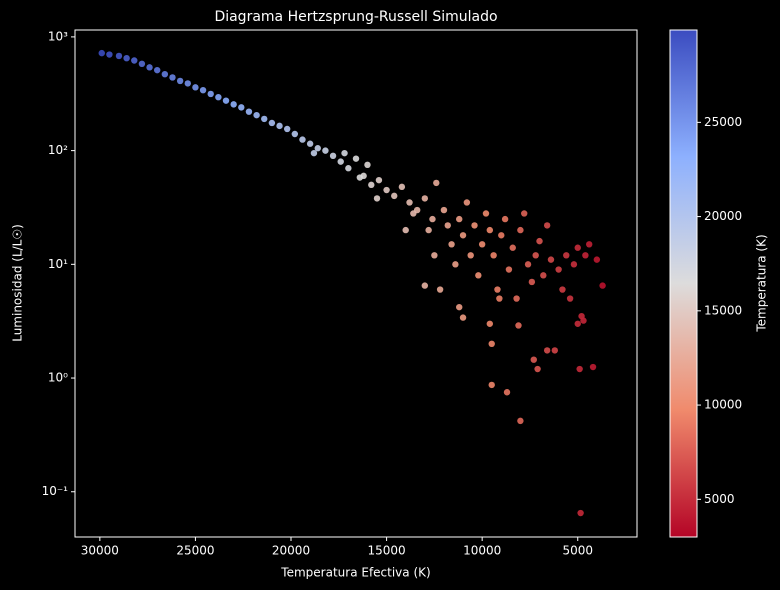 The image size is (780, 590). I want to click on x-axis-label: Temperatura Efectiva (K), so click(355, 573).